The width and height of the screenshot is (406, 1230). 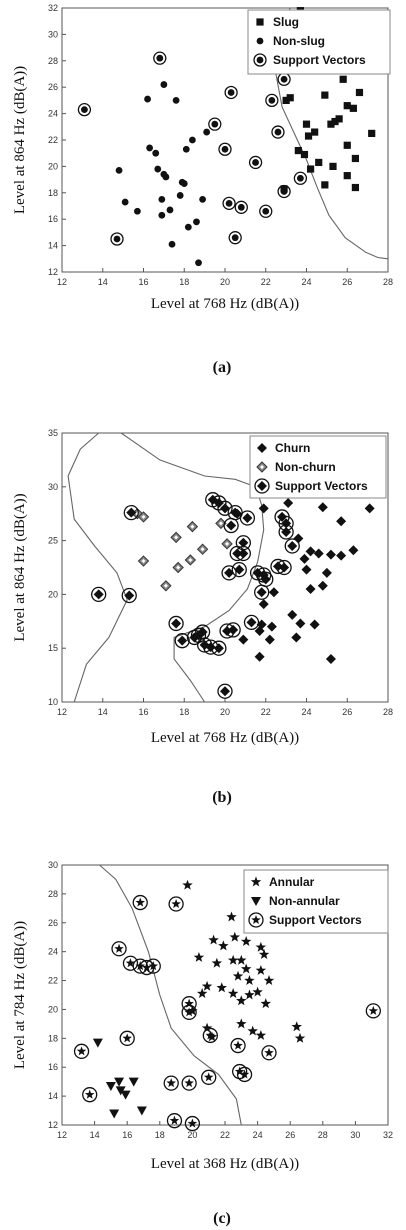 I want to click on legend-box, so click(x=319, y=42).